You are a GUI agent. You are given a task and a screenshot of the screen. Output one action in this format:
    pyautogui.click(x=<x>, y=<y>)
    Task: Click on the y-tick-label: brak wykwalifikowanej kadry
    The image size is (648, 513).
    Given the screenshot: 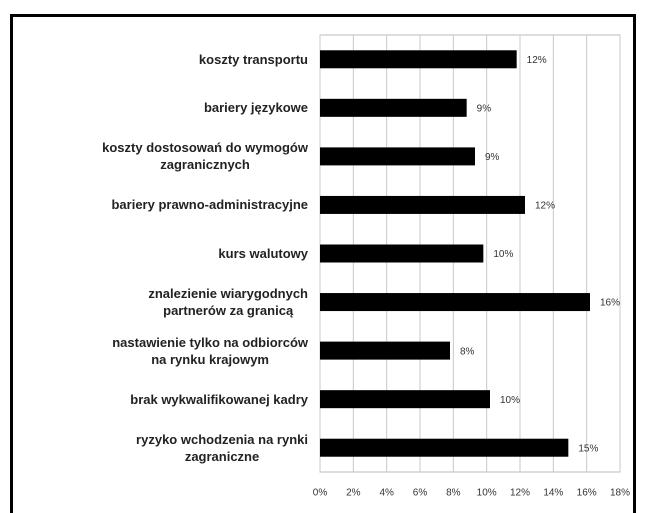 What is the action you would take?
    pyautogui.click(x=161, y=399)
    